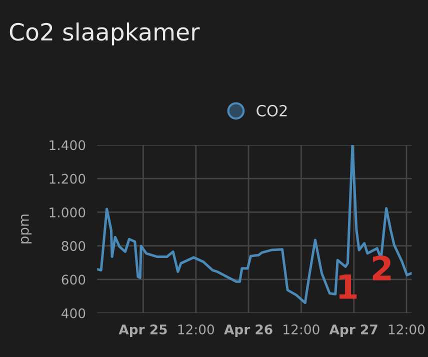  I want to click on y-axis-title: ppm, so click(26, 229).